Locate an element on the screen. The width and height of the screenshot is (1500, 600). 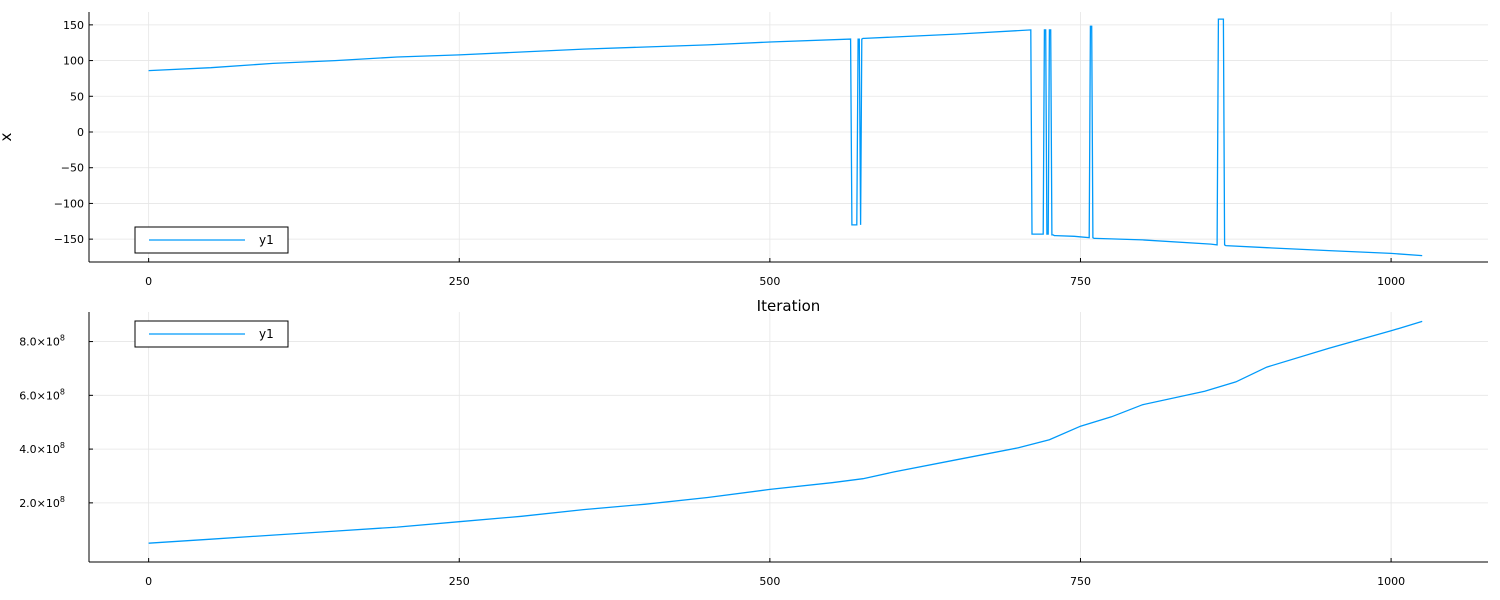
y-tick-label: 50 is located at coordinates (77, 96).